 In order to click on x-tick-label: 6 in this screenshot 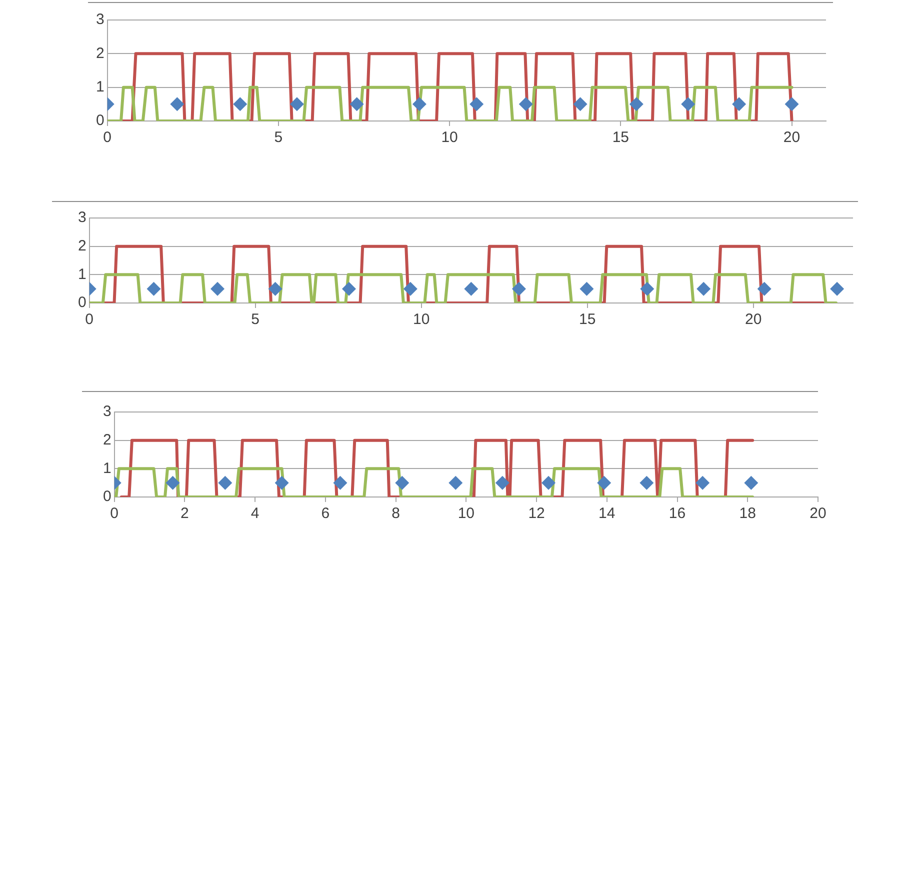, I will do `click(325, 513)`.